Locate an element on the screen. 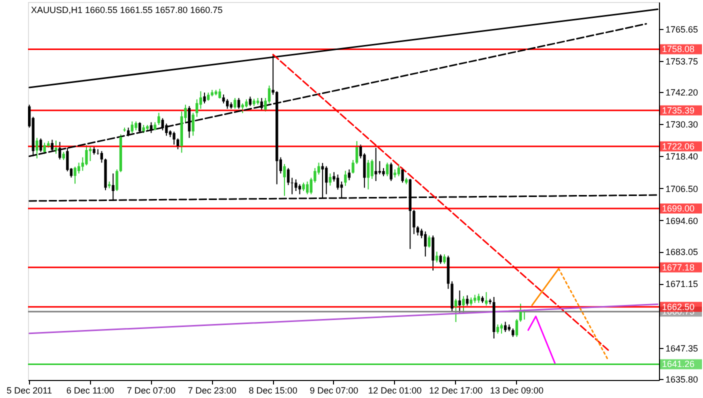 The width and height of the screenshot is (703, 398). x-tick-label: 9 Dec 07:00 is located at coordinates (334, 391).